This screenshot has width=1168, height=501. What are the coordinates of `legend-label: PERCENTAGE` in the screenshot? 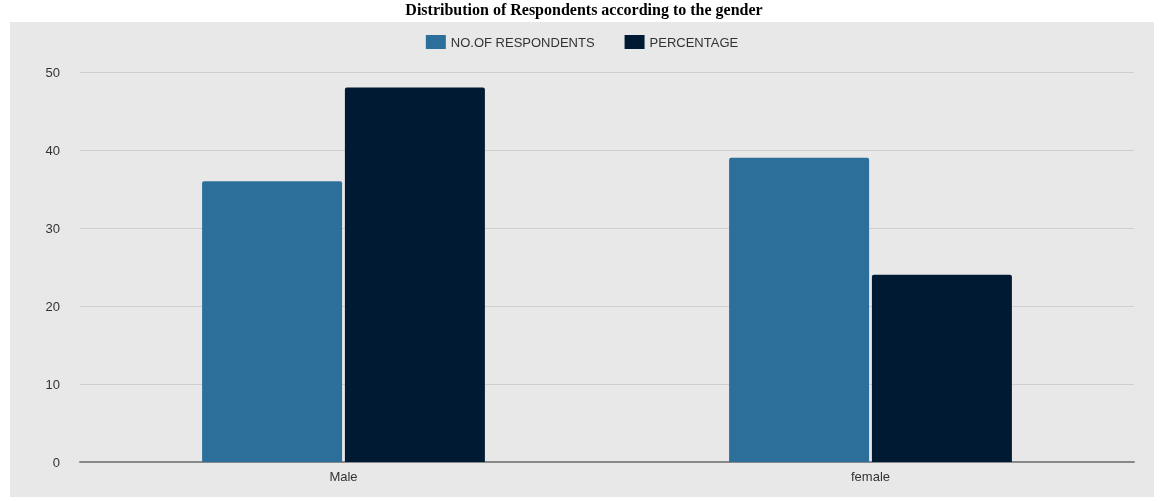 It's located at (694, 42).